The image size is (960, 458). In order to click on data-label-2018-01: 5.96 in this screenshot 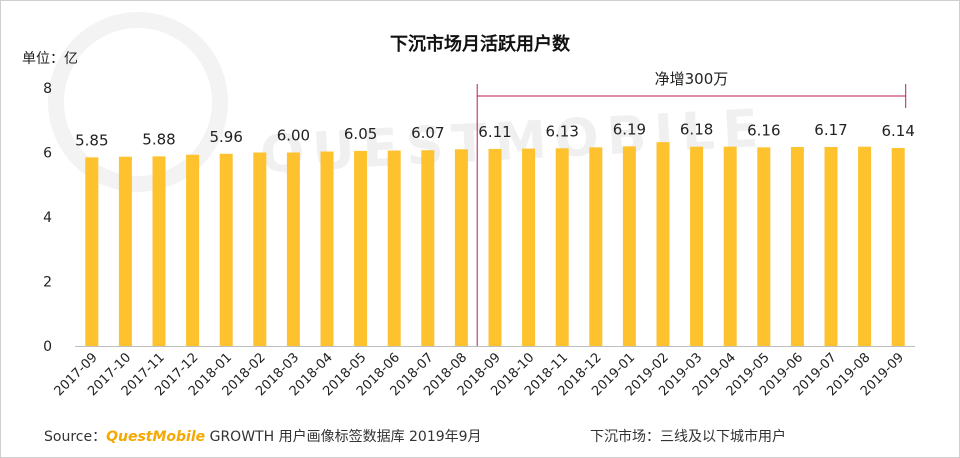, I will do `click(225, 137)`.